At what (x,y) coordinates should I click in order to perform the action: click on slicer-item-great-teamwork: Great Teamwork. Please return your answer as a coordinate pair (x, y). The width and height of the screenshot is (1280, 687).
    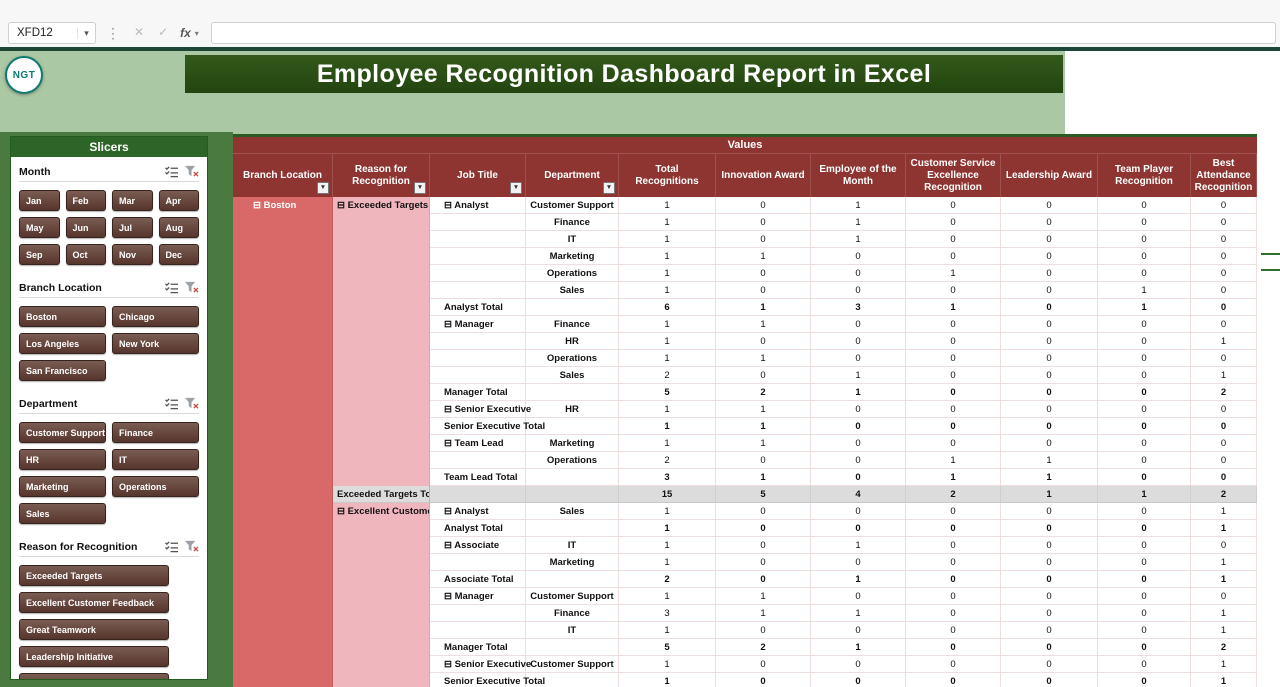
    Looking at the image, I should click on (94, 629).